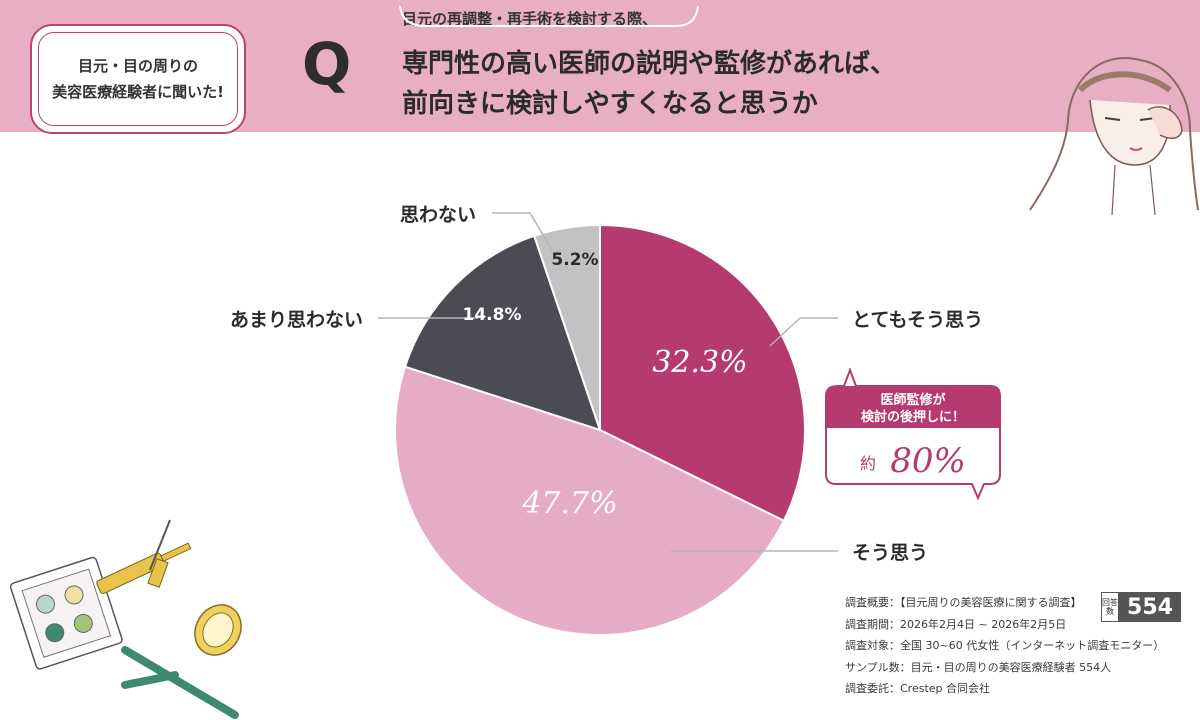 The image size is (1200, 720). Describe the element at coordinates (566, 327) in the screenshot. I see `pie-slice-disagree` at that location.